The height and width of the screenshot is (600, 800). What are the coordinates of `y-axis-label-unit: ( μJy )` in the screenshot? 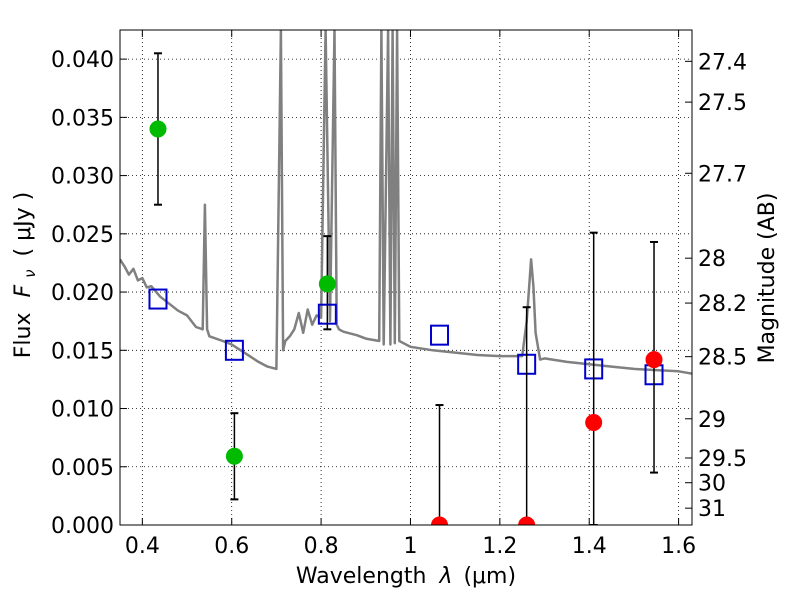 It's located at (23, 224).